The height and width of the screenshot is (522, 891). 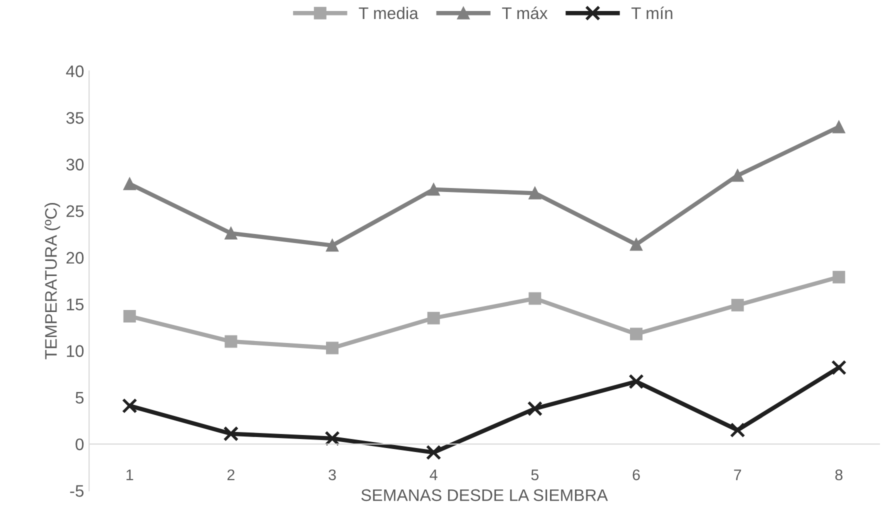 What do you see at coordinates (75, 351) in the screenshot?
I see `y-tick-label: 10` at bounding box center [75, 351].